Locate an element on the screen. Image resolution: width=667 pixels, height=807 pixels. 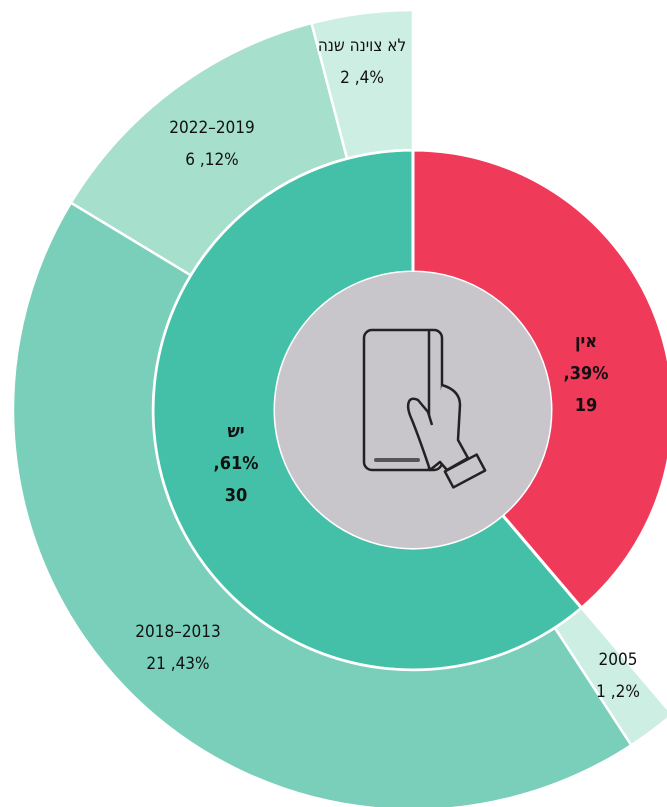
percent-label: ,39% is located at coordinates (586, 373).